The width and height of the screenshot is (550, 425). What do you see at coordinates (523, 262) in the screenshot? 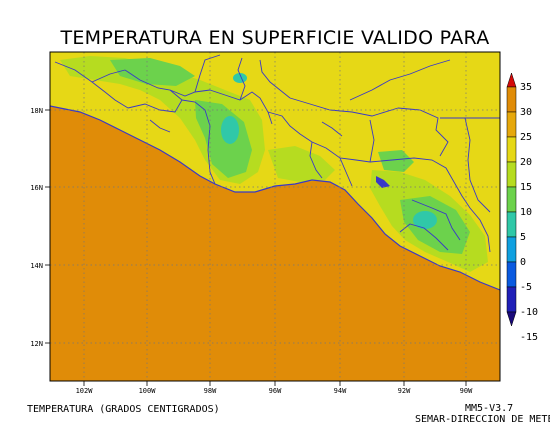
I see `colorbar-label: 0` at bounding box center [523, 262].